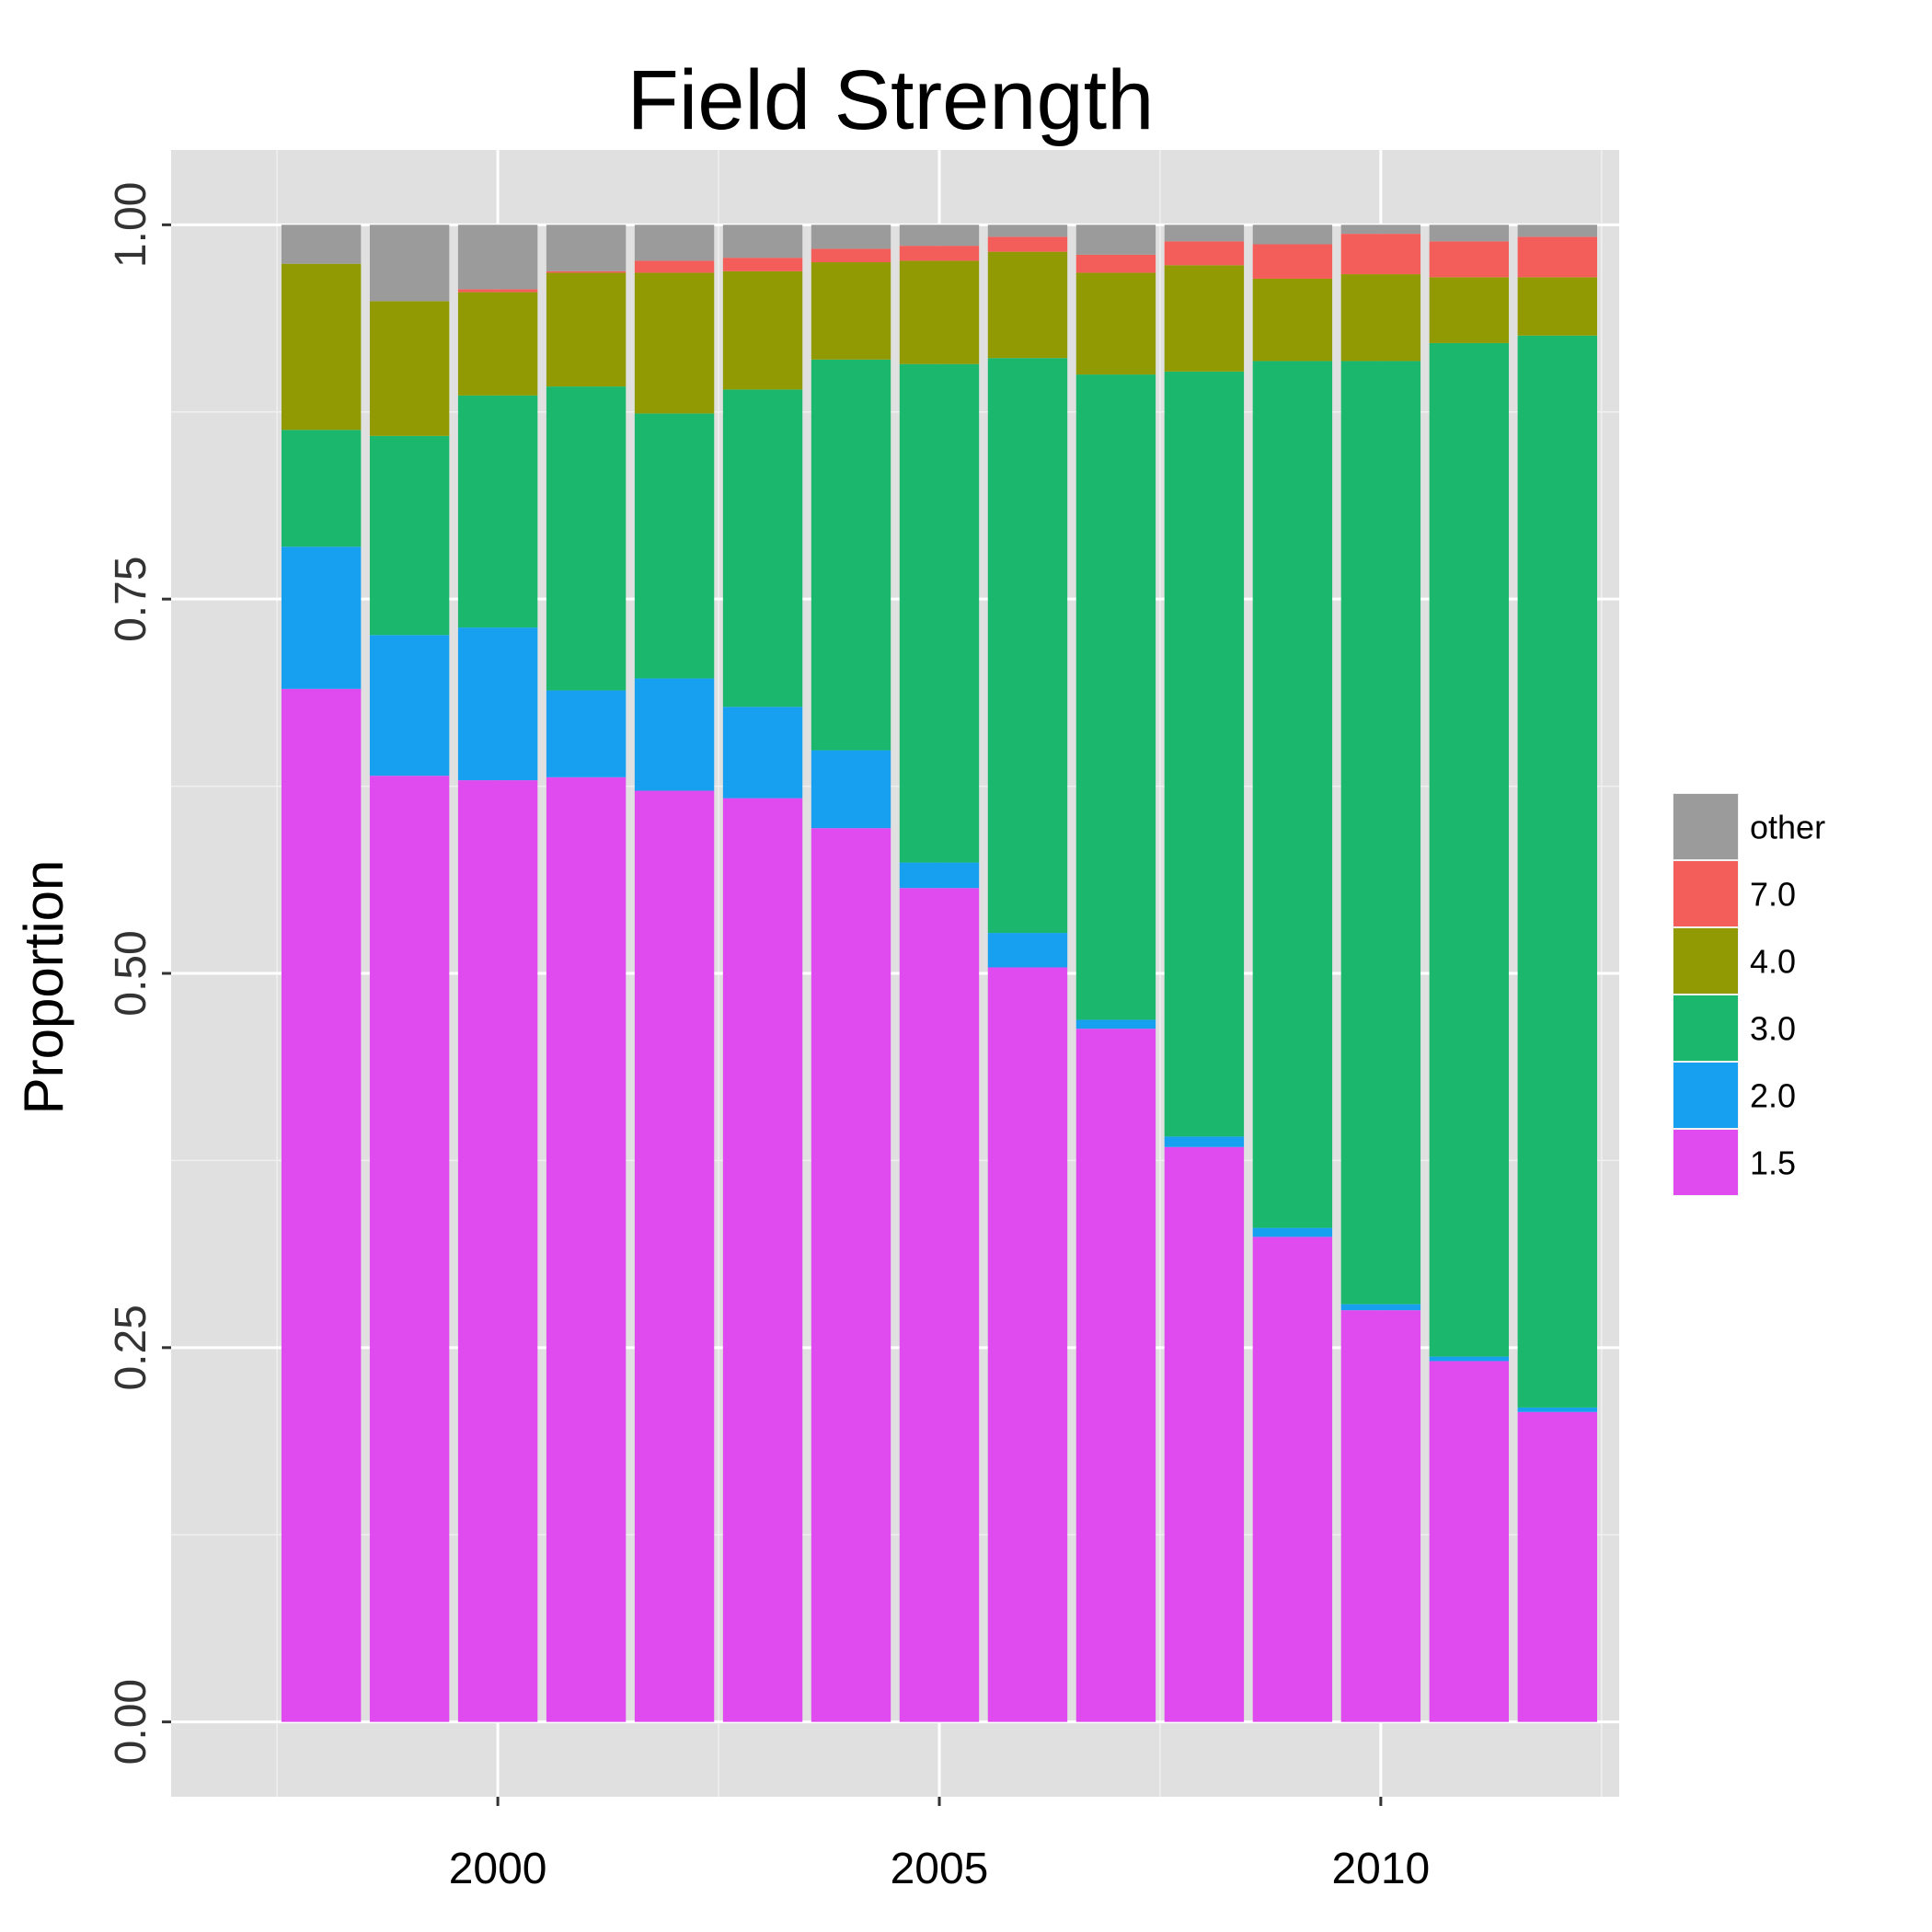  What do you see at coordinates (321, 617) in the screenshot?
I see `bar-segment-2-0-1998` at bounding box center [321, 617].